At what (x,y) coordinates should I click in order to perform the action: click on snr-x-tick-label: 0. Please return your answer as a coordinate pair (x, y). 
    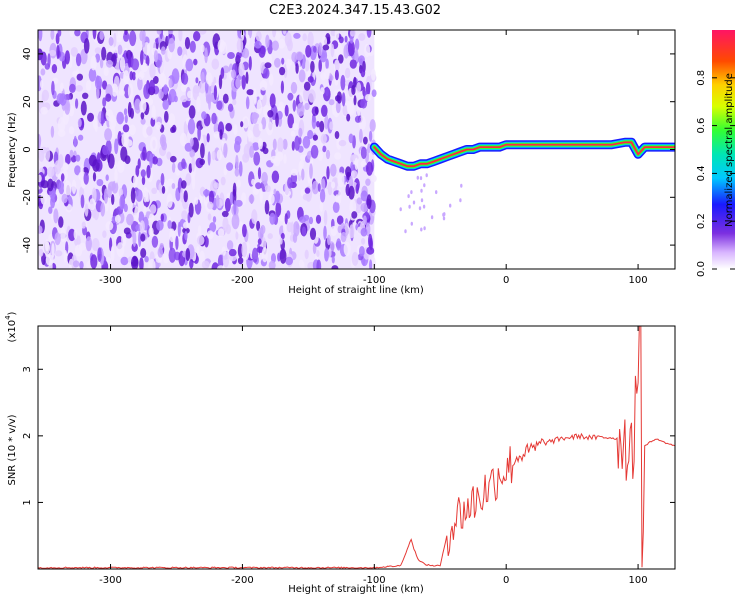
    Looking at the image, I should click on (506, 580).